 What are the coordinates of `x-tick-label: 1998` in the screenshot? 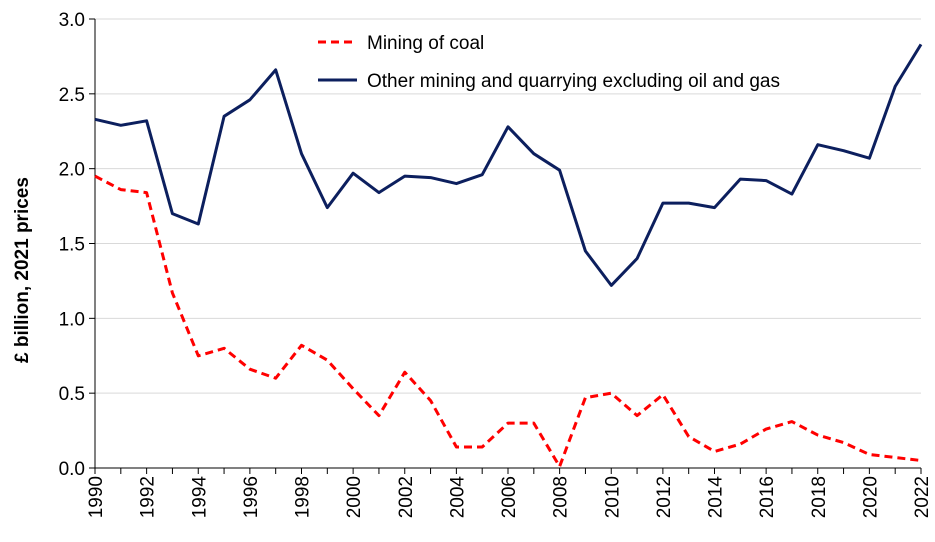 It's located at (303, 497).